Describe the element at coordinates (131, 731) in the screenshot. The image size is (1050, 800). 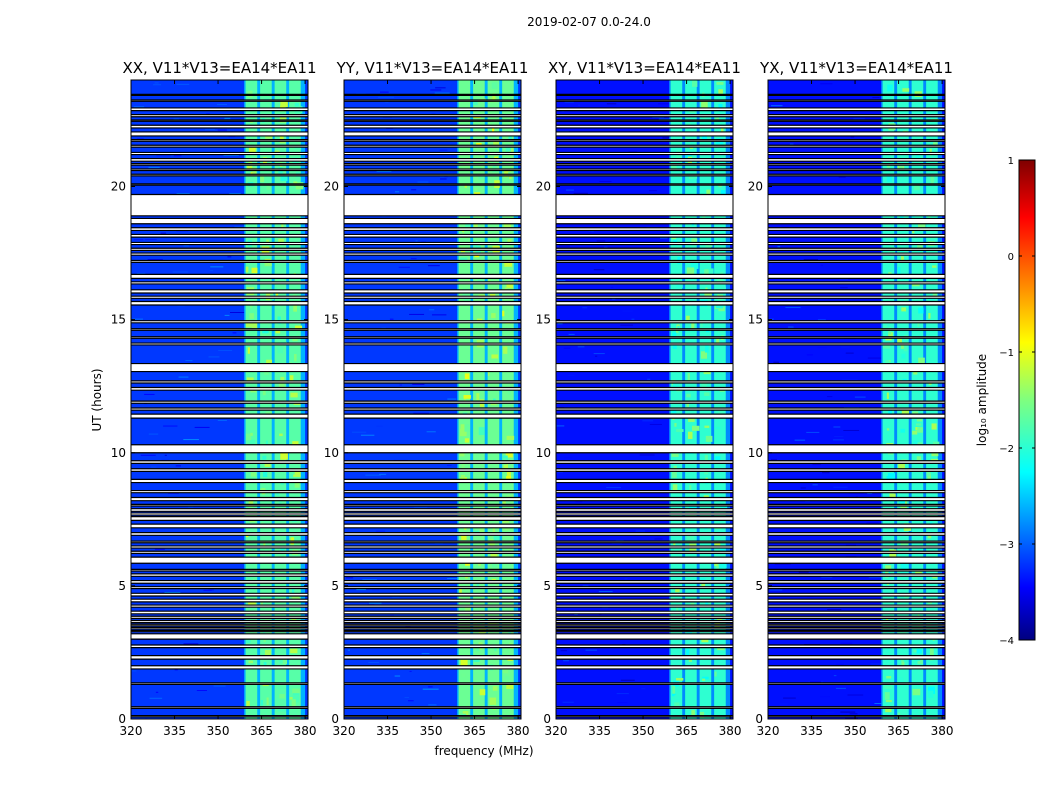
I see `x-tick-label: 320` at that location.